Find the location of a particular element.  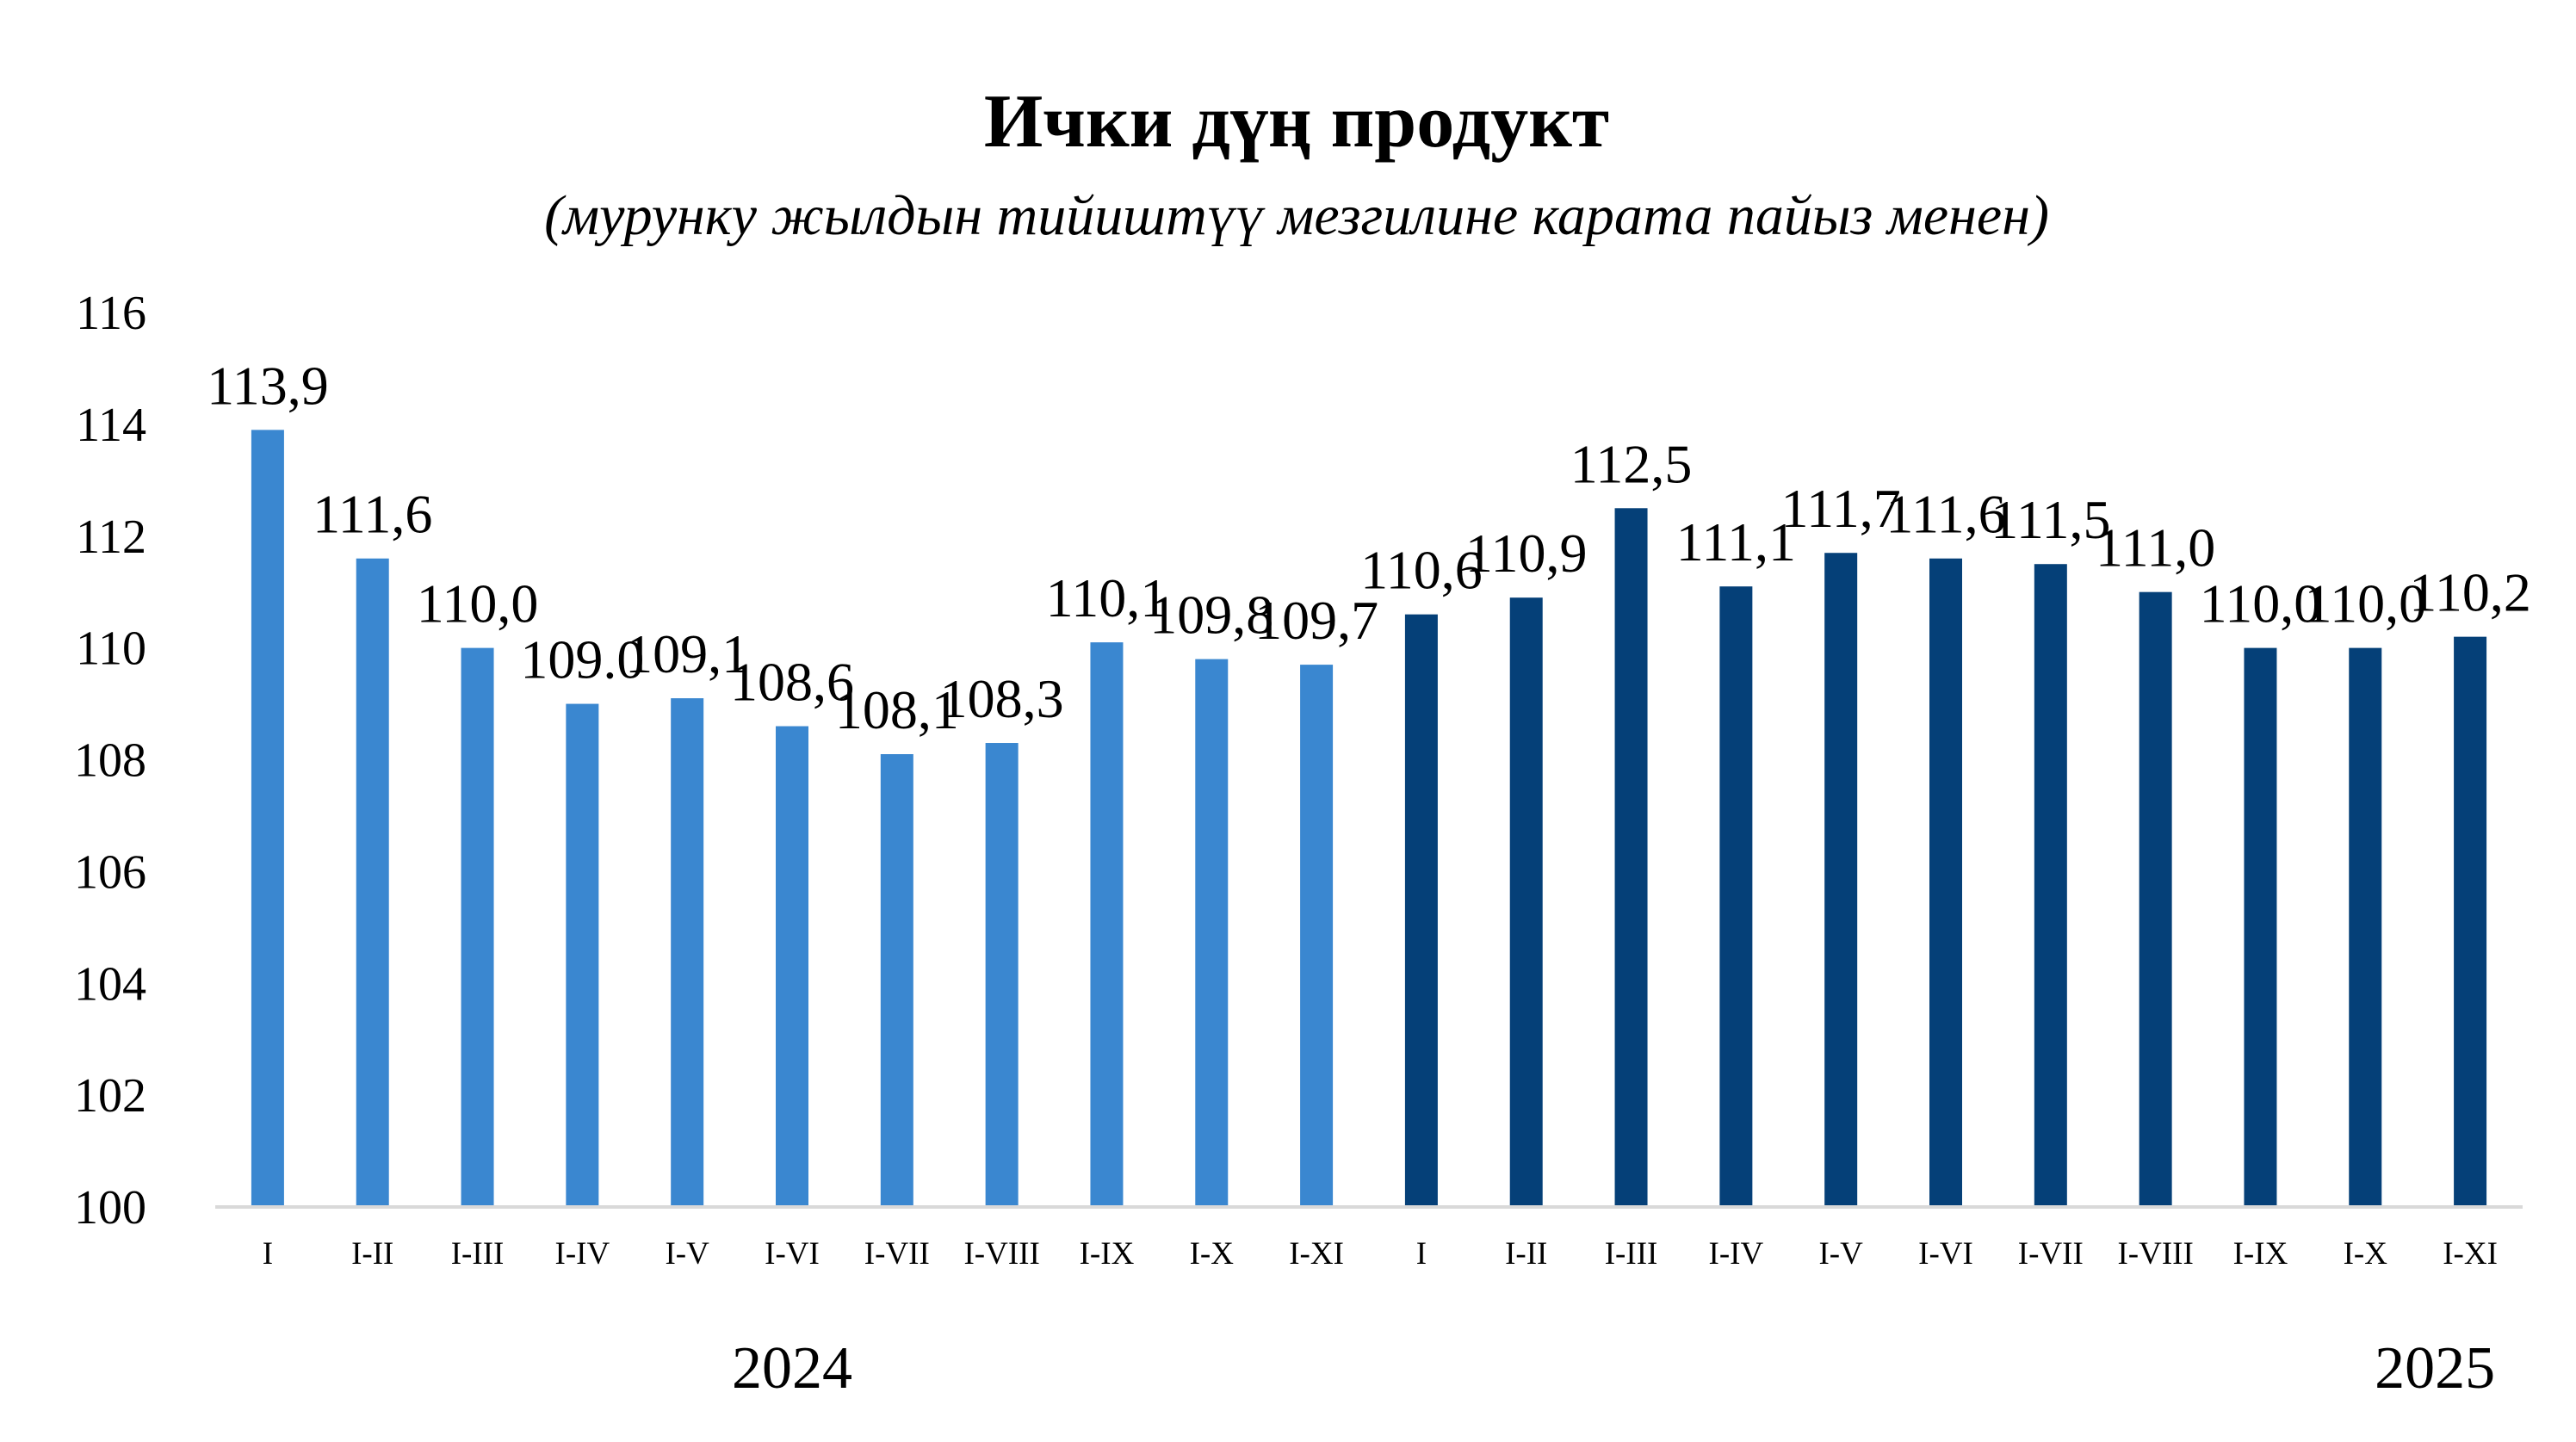

data-label: 113,9 is located at coordinates (268, 385).